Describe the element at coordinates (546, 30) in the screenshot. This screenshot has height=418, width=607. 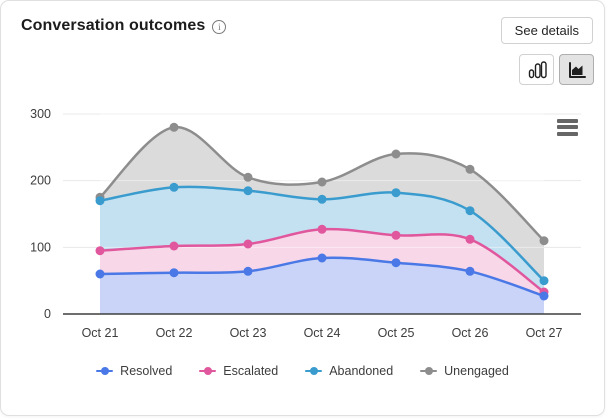
I see `see-details-button: See details` at that location.